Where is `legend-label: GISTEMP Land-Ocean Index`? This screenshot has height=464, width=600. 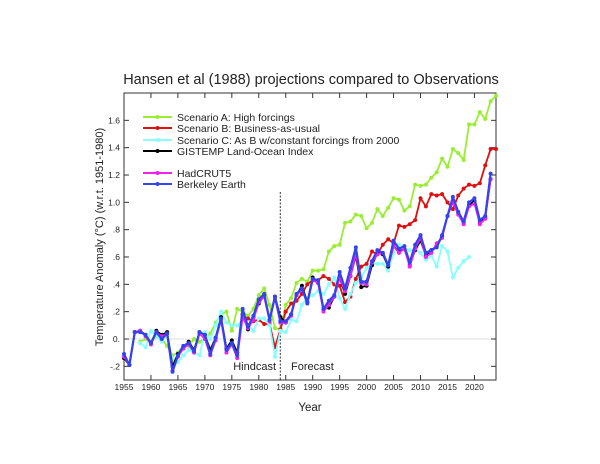
legend-label: GISTEMP Land-Ocean Index is located at coordinates (245, 152).